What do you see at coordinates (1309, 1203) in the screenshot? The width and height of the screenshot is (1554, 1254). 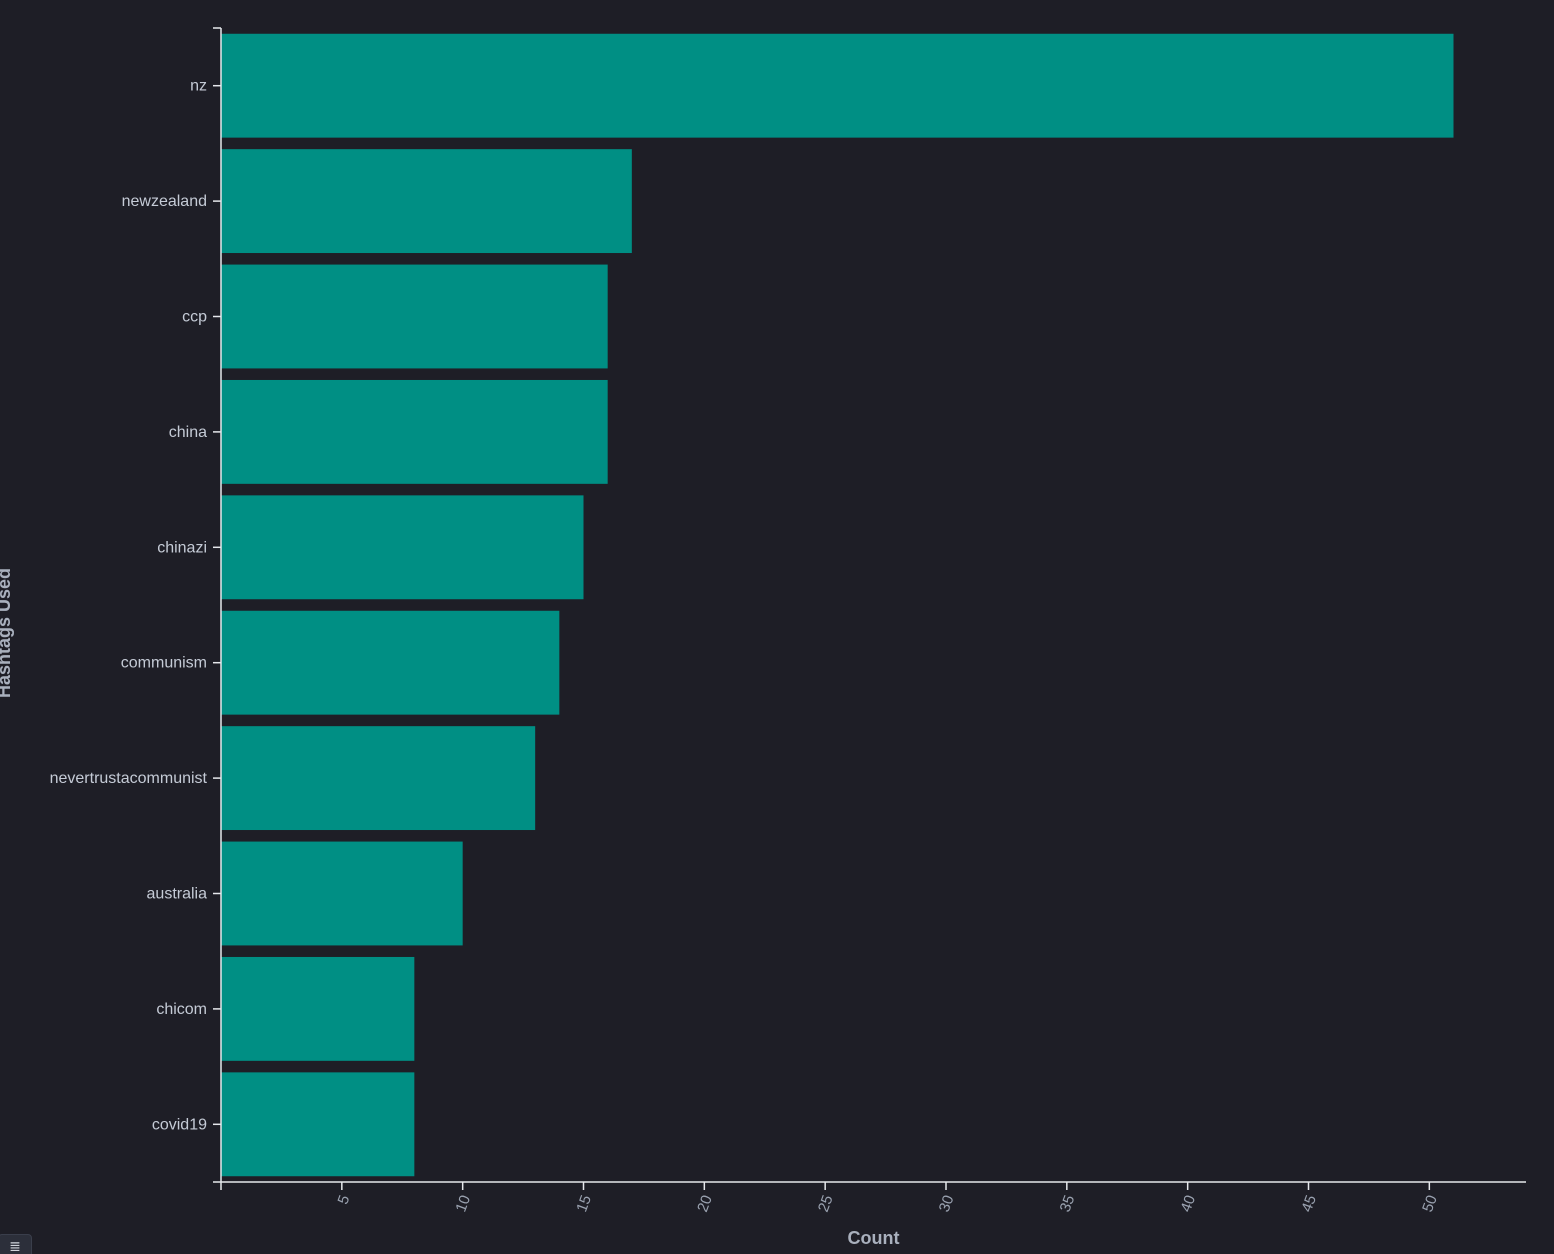 I see `x-tick-label-45: 45` at bounding box center [1309, 1203].